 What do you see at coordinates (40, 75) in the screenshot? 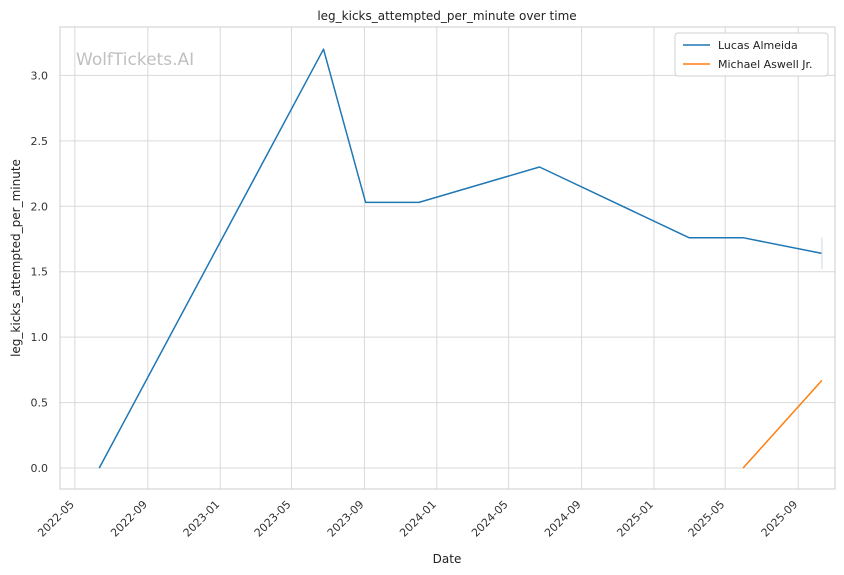
I see `y-tick-label-6: 3.0` at bounding box center [40, 75].